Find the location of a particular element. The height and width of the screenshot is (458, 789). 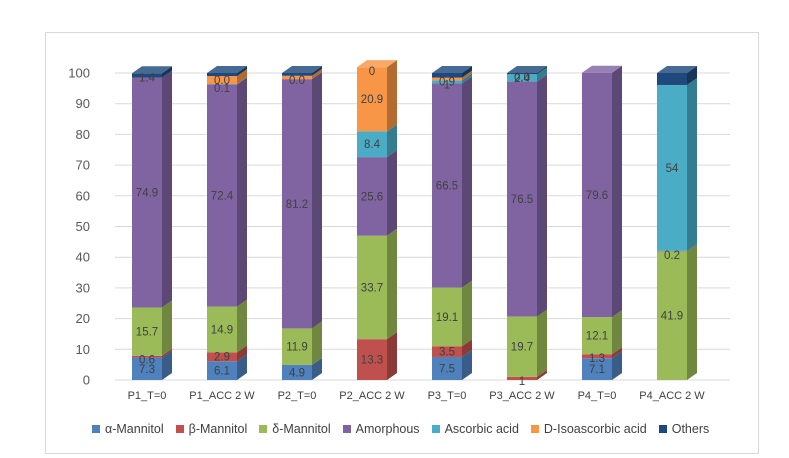

x-tick-label: P3_ACC 2 W is located at coordinates (522, 396).